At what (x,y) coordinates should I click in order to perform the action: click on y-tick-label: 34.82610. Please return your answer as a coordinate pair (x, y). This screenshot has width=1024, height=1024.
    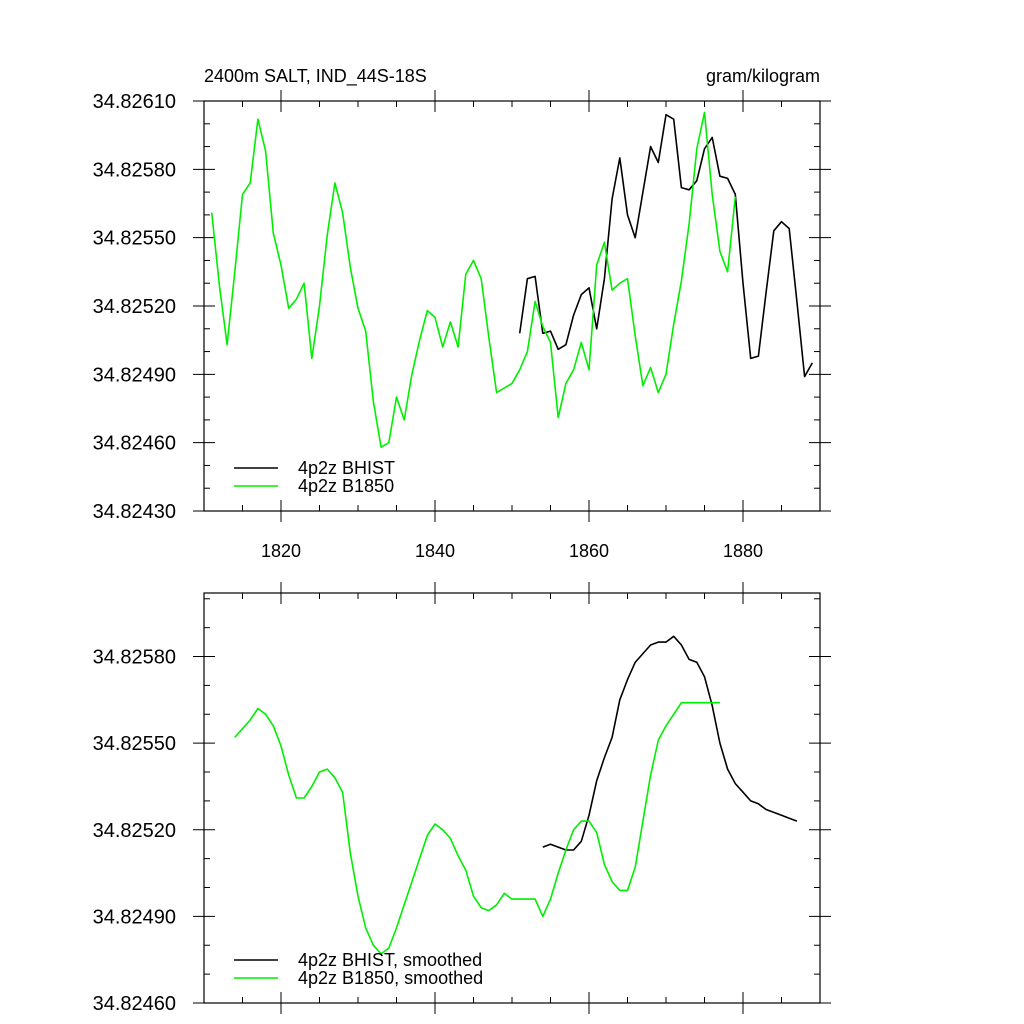
    Looking at the image, I should click on (134, 102).